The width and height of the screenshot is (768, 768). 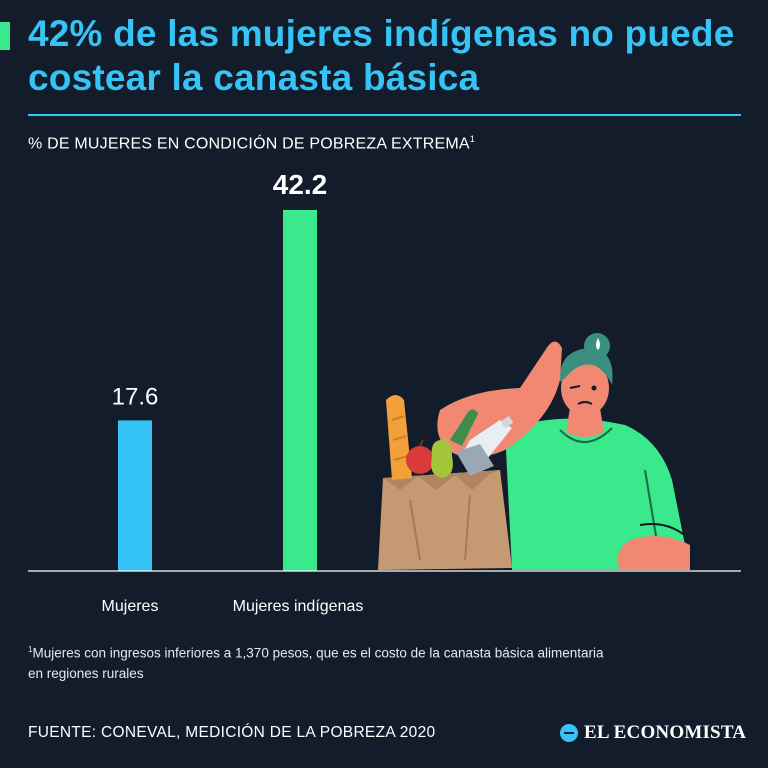 I want to click on brand-logo: EL ECONOMISTA, so click(x=653, y=733).